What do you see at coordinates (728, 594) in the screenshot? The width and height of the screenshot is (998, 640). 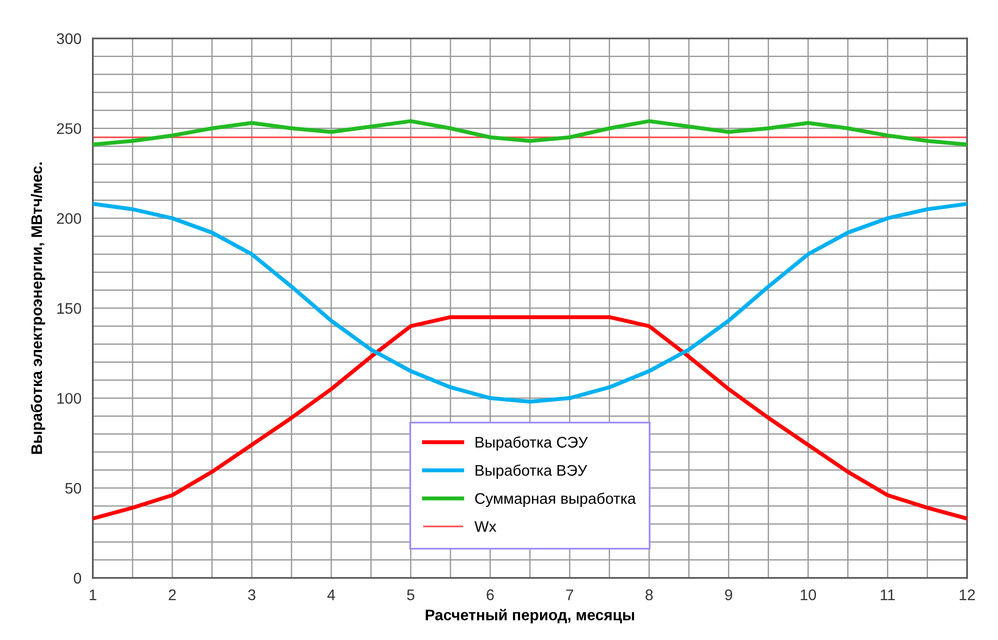 I see `x-tick-label: 9` at bounding box center [728, 594].